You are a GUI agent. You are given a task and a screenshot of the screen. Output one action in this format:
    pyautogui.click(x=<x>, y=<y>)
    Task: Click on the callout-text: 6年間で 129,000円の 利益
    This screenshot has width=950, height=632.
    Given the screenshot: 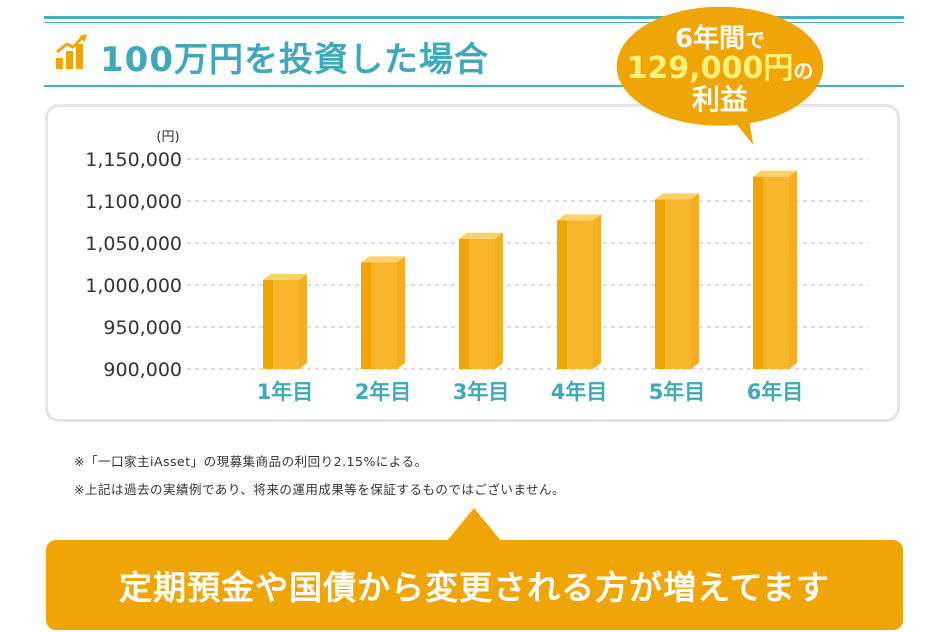 What is the action you would take?
    pyautogui.click(x=720, y=70)
    